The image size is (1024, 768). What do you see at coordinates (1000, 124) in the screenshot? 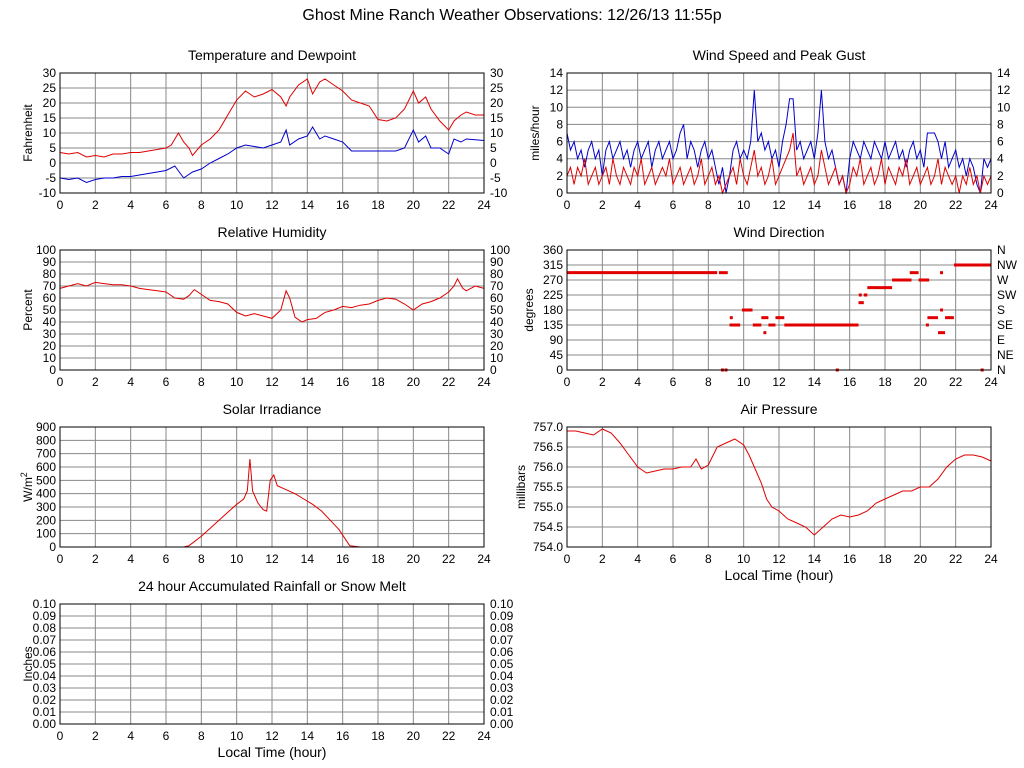
I see `y-tick-label-right: 8` at bounding box center [1000, 124].